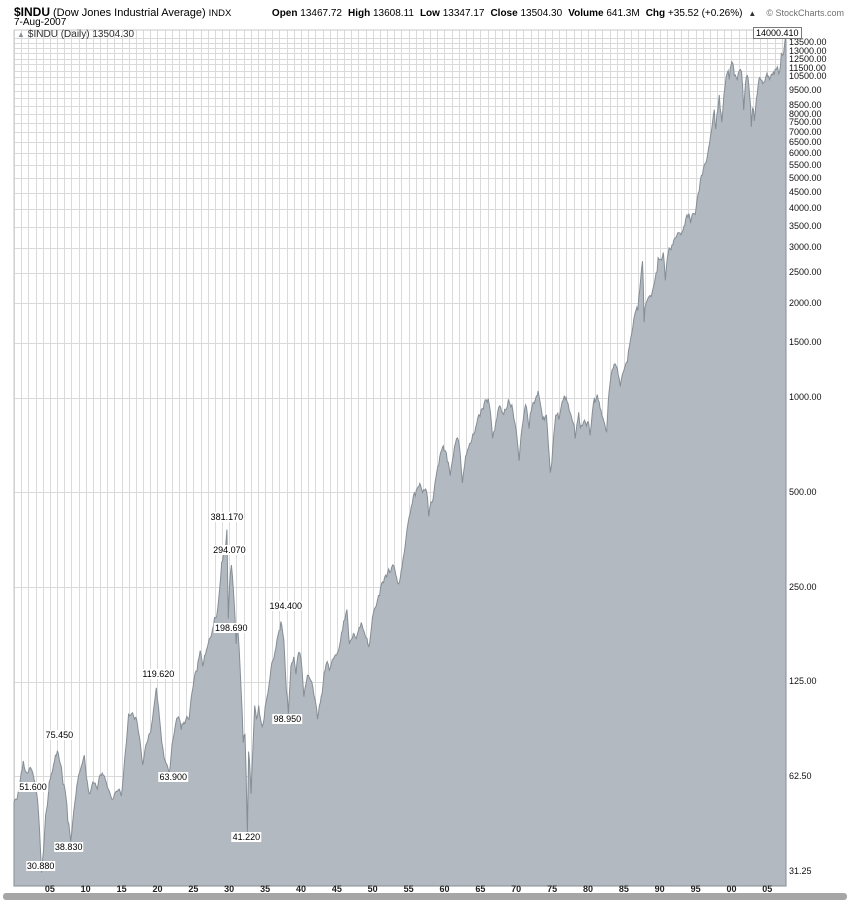 This screenshot has width=850, height=905. Describe the element at coordinates (393, 13) in the screenshot. I see `quote-value-high: 13608.11` at that location.